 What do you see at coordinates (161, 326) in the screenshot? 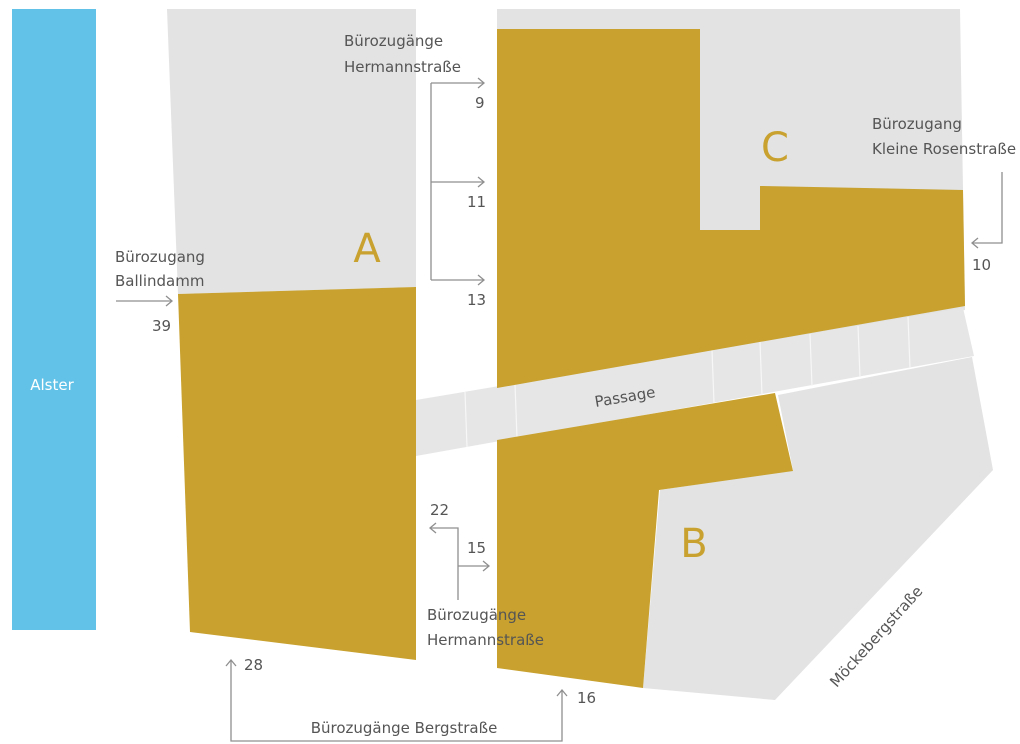
I see `ballindamm-number: 39` at bounding box center [161, 326].